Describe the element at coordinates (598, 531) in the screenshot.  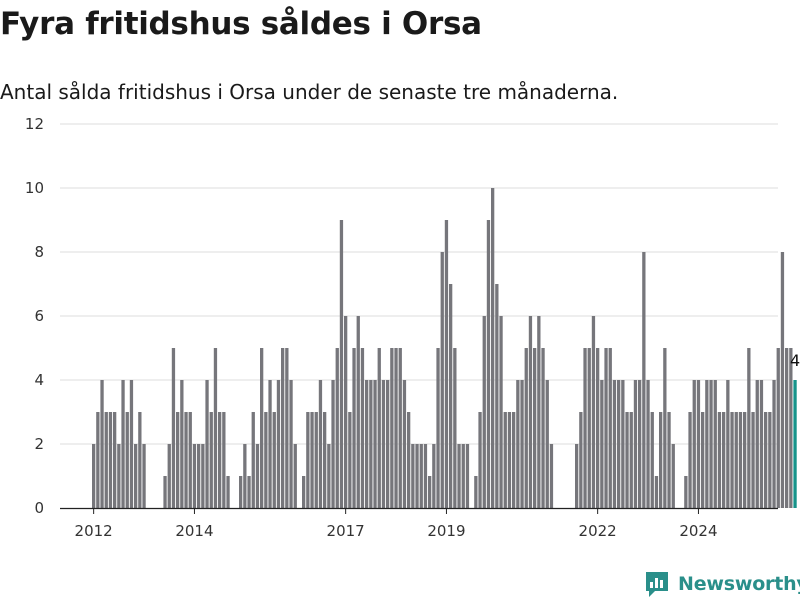
I see `x-tick-label: 2022` at that location.